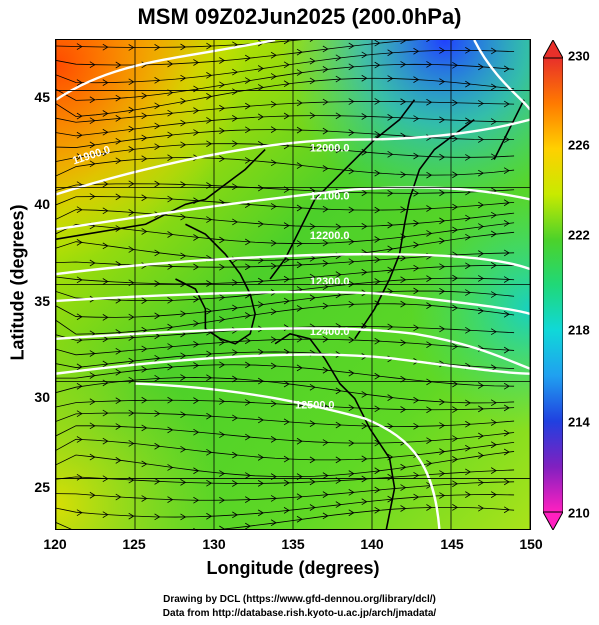 The width and height of the screenshot is (599, 625). Describe the element at coordinates (42, 301) in the screenshot. I see `y-tick-label: 35` at that location.